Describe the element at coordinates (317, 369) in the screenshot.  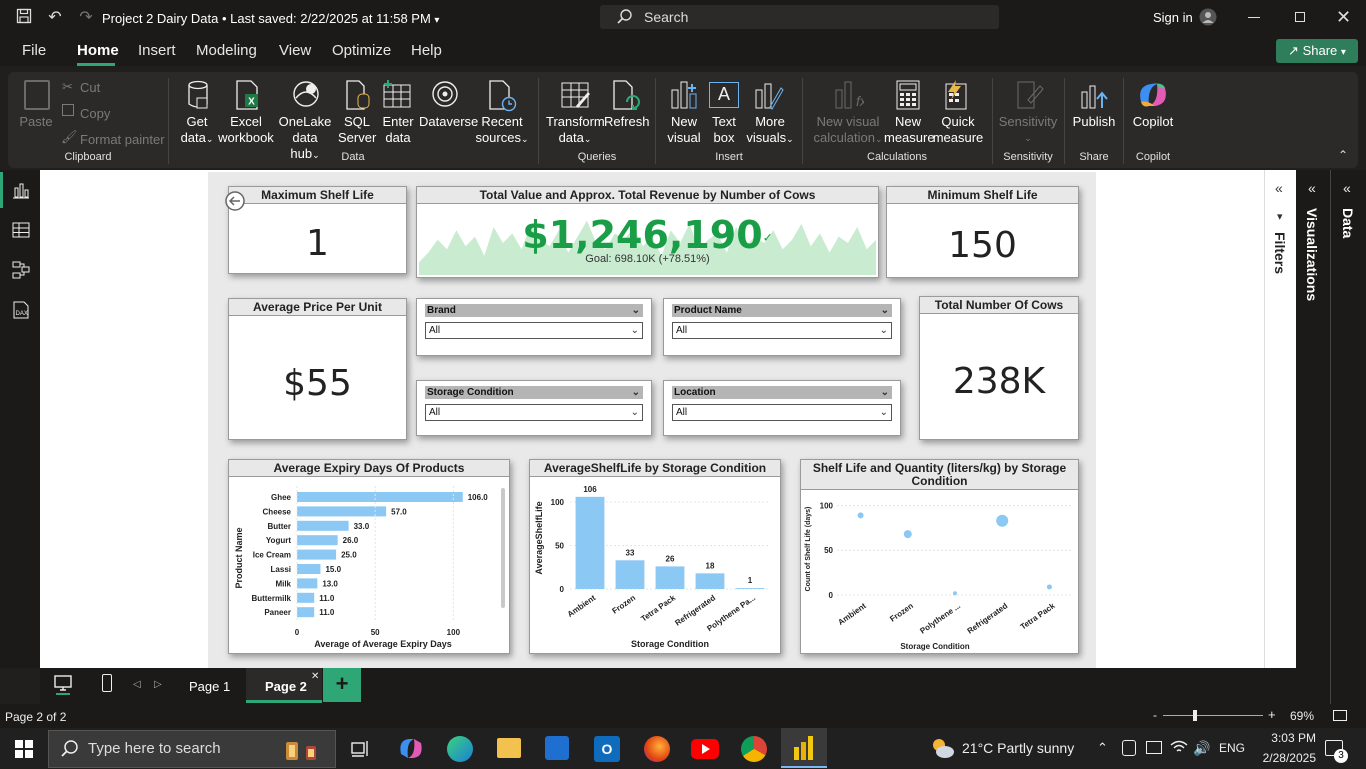
I see `card-average-price: Average Price Per Unit $55` at that location.